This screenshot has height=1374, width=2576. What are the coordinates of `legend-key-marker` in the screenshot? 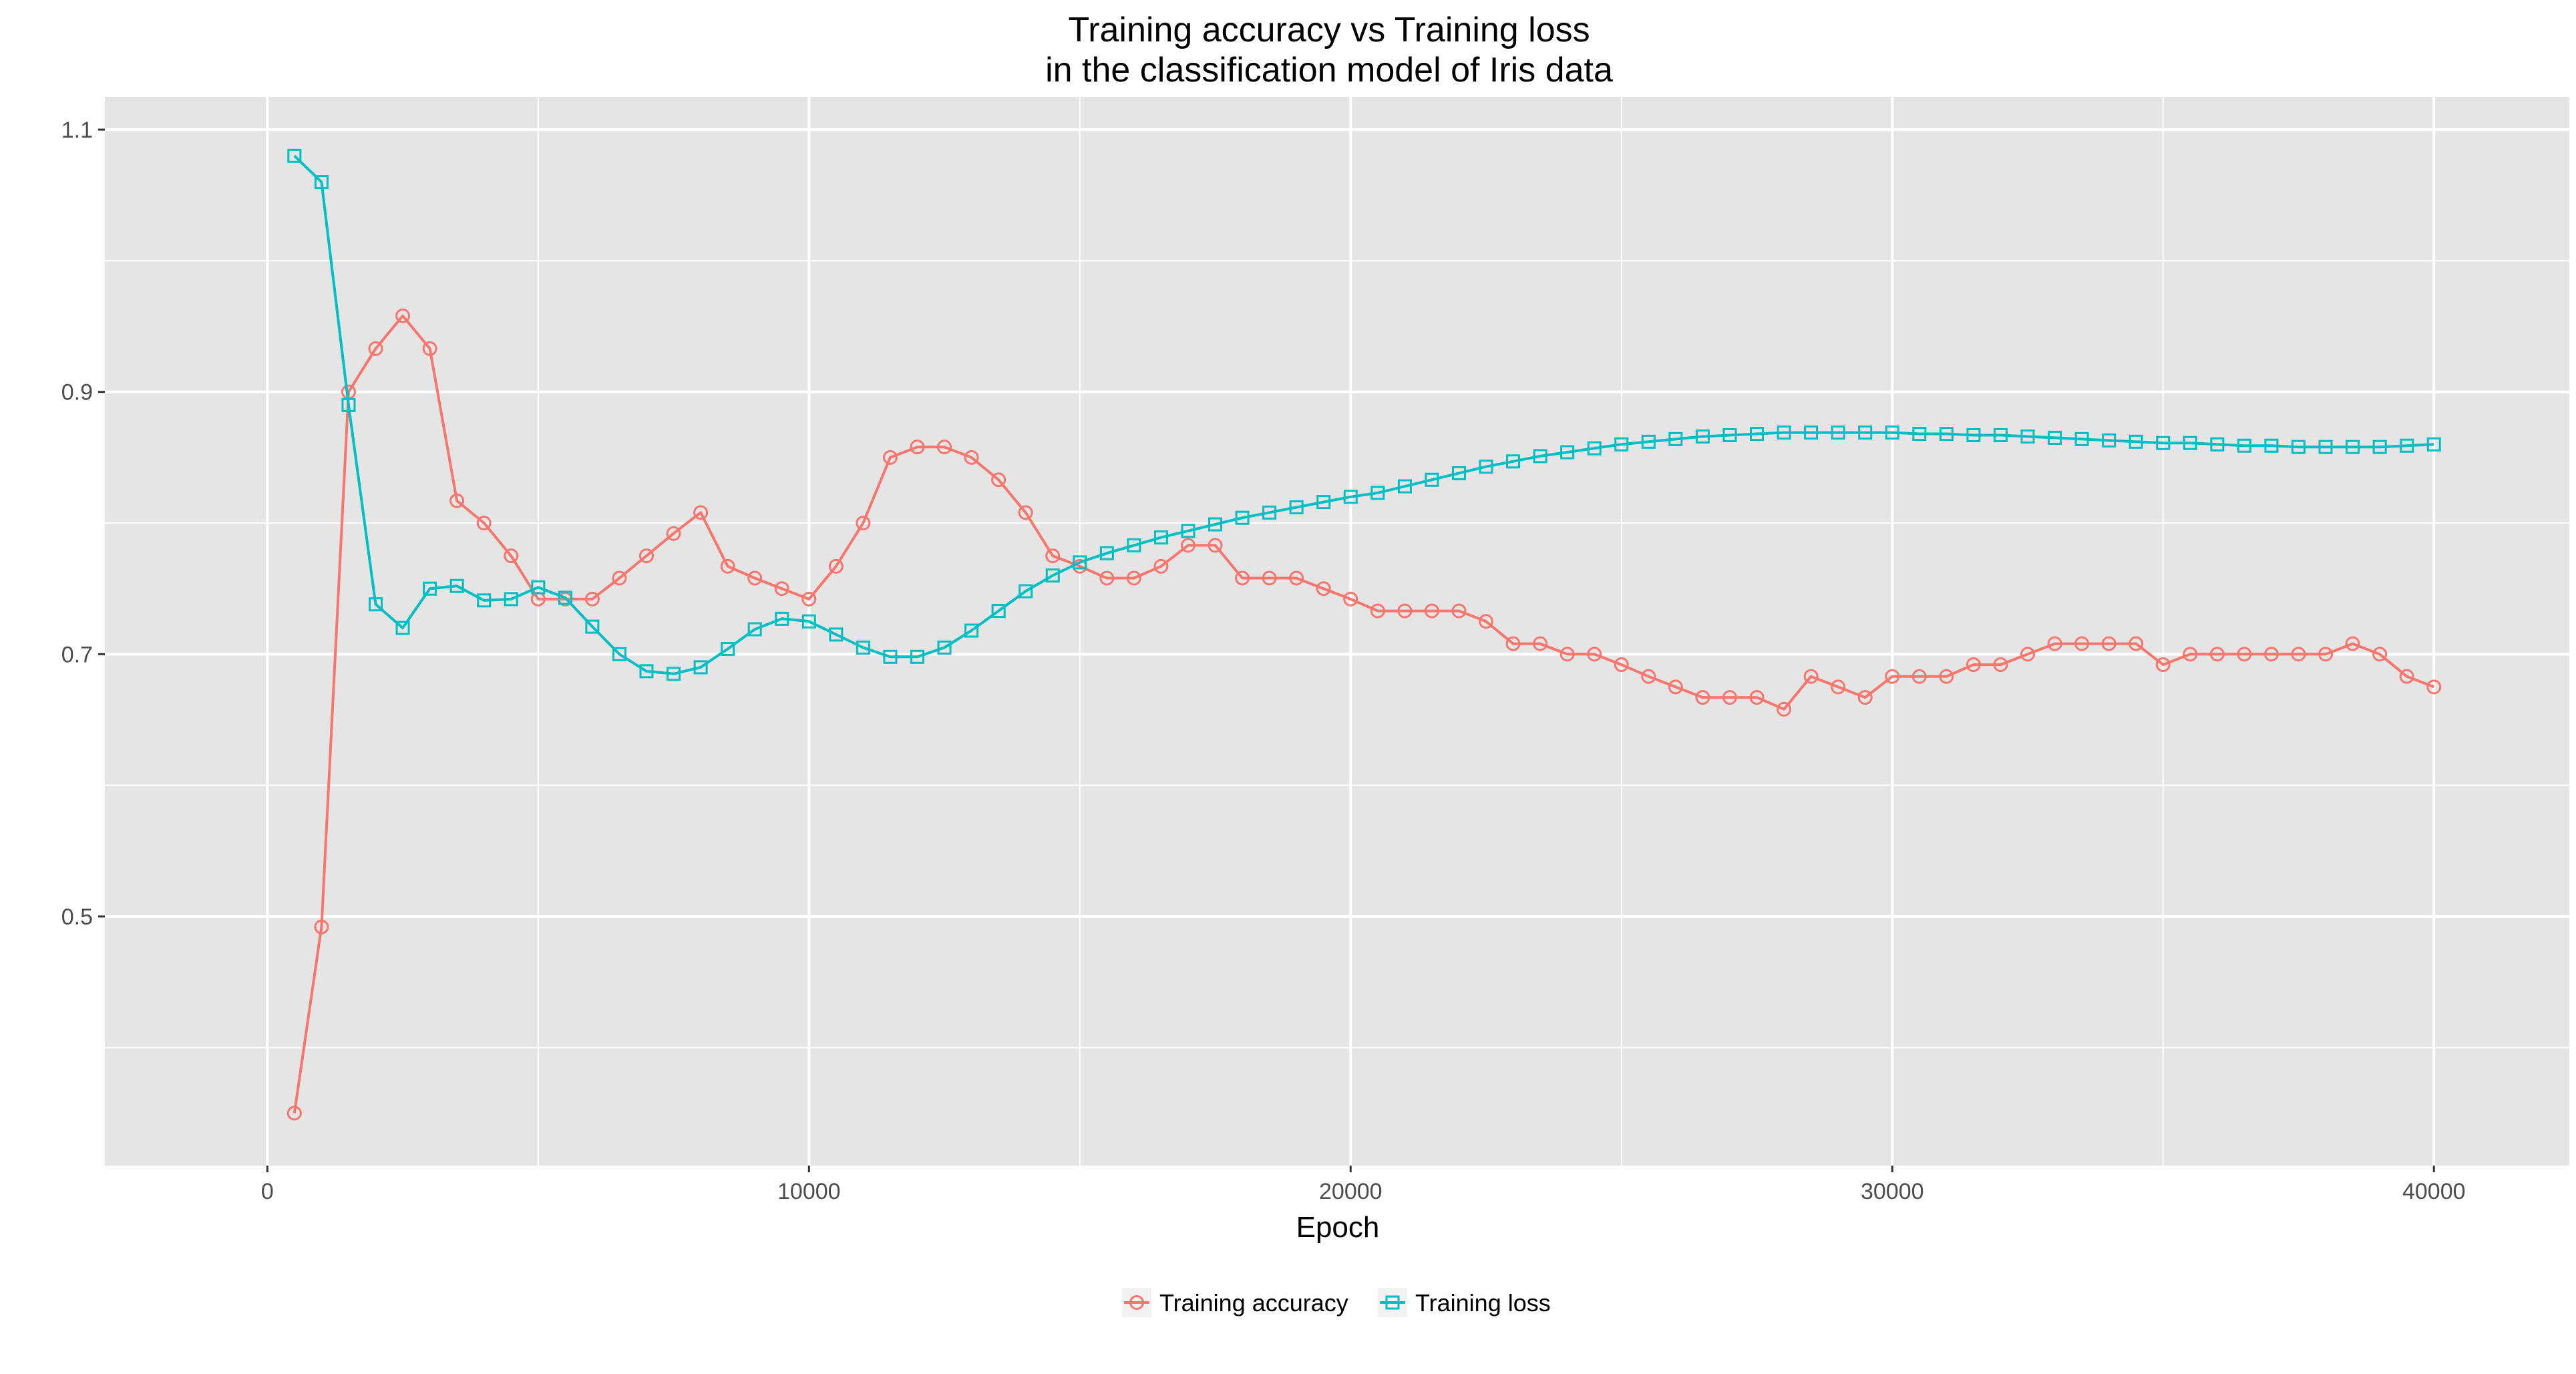 It's located at (1392, 1302).